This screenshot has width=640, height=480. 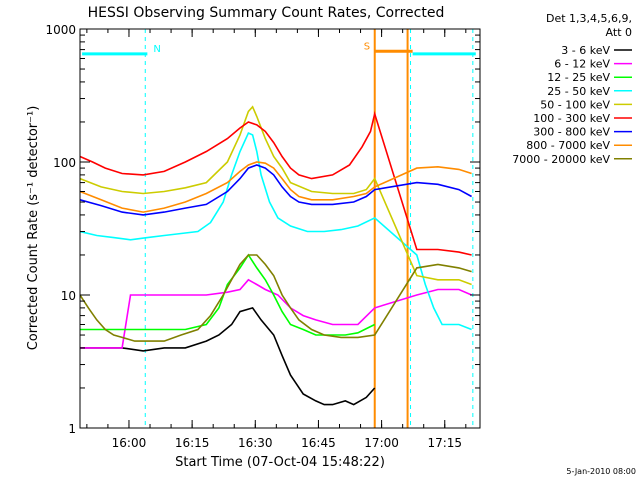 I want to click on y-tick-label-2: 100, so click(x=64, y=163).